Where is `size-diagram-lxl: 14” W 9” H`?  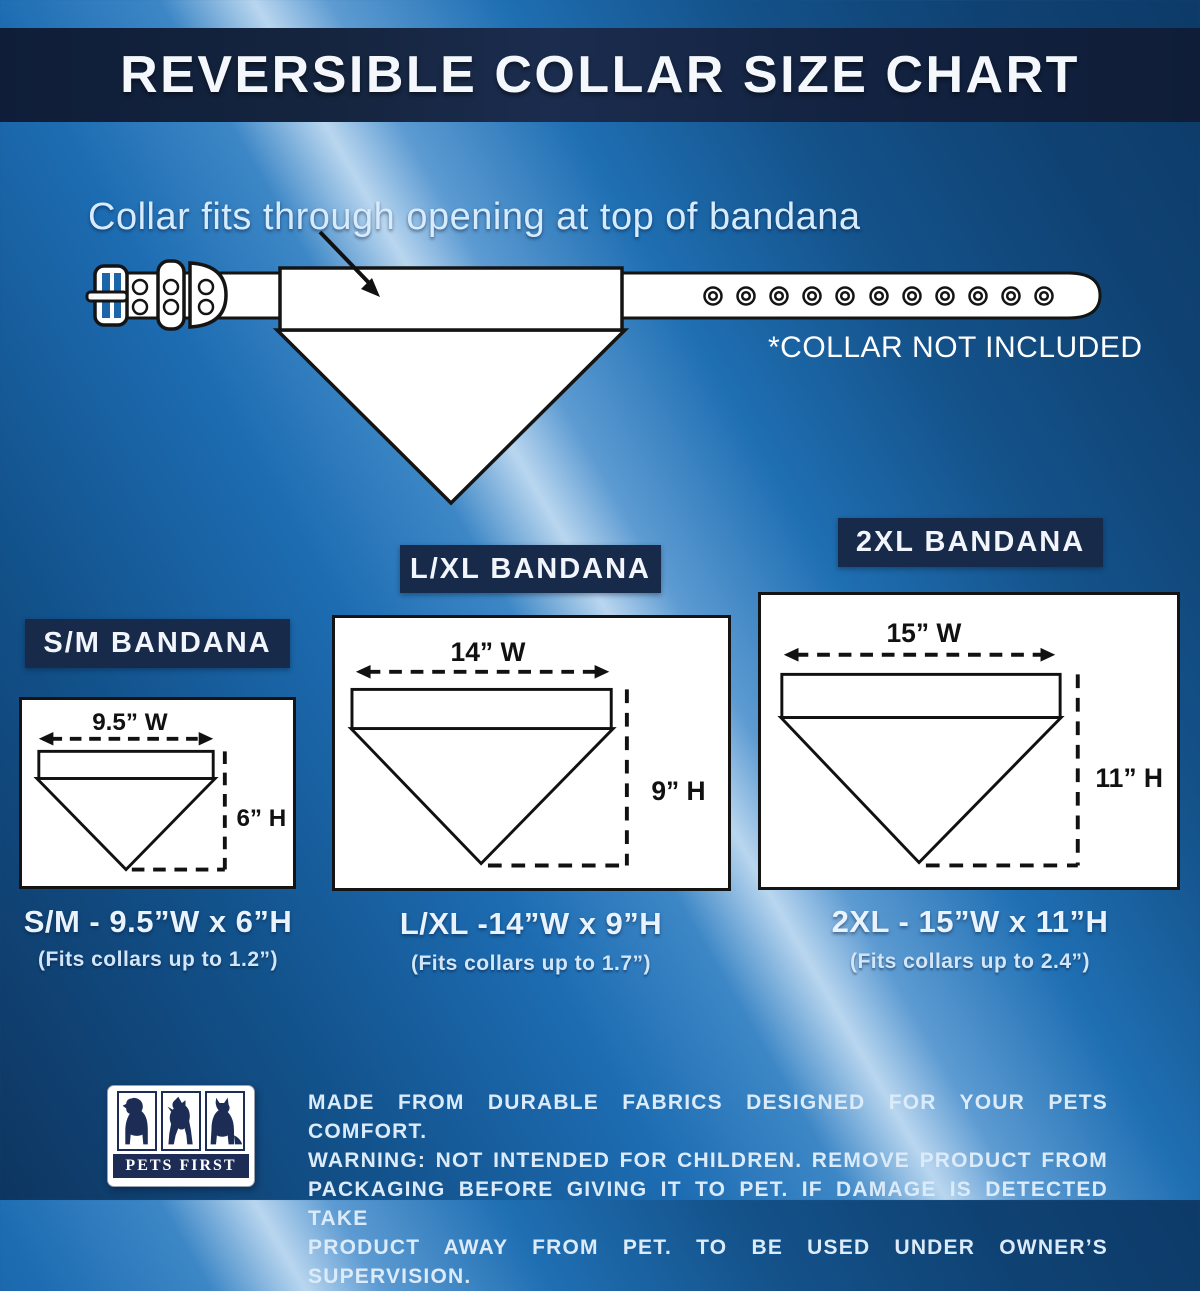 size-diagram-lxl: 14” W 9” H is located at coordinates (526, 752).